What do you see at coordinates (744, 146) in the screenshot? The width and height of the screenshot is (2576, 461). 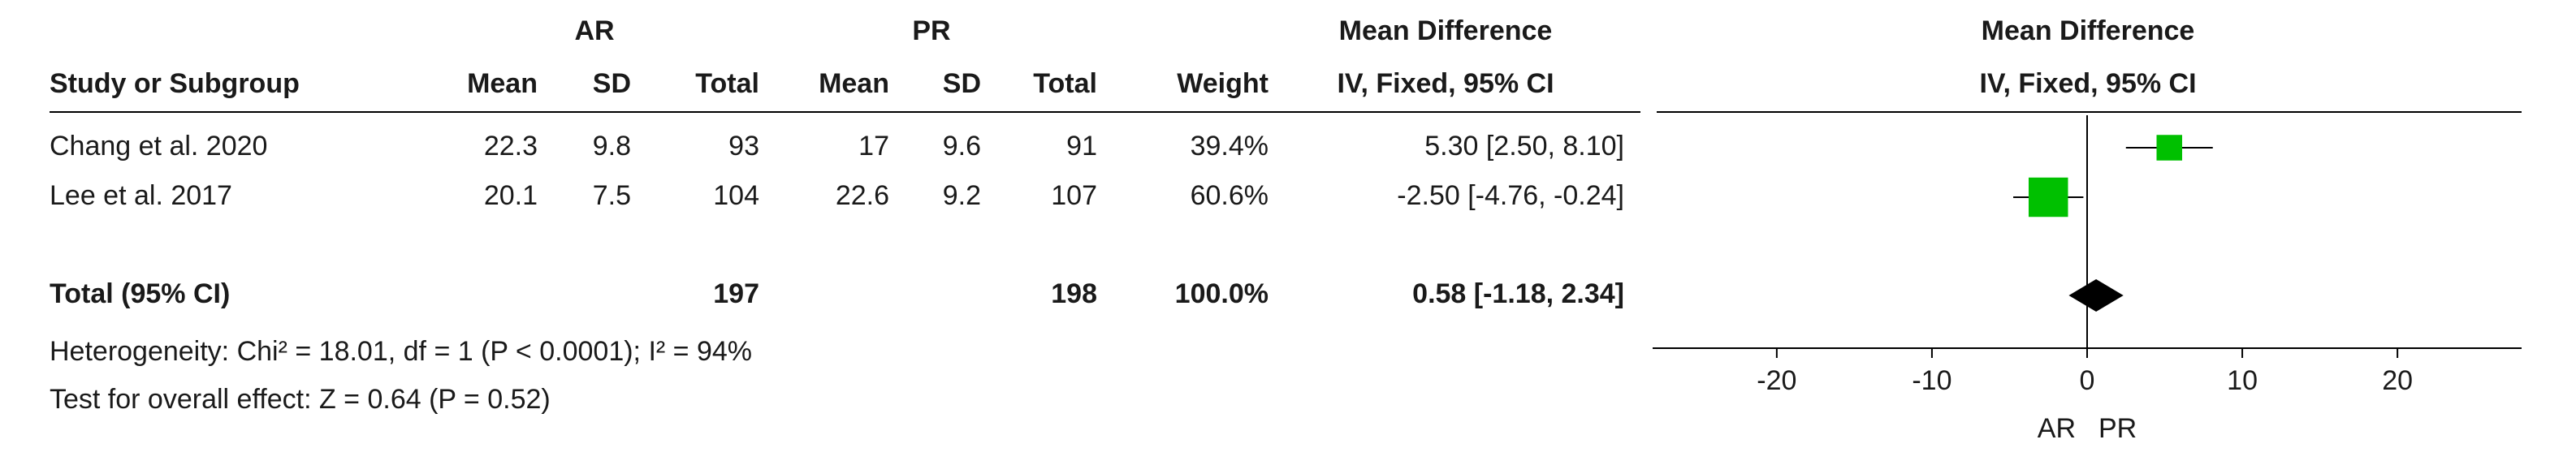 I see `cell: 93` at bounding box center [744, 146].